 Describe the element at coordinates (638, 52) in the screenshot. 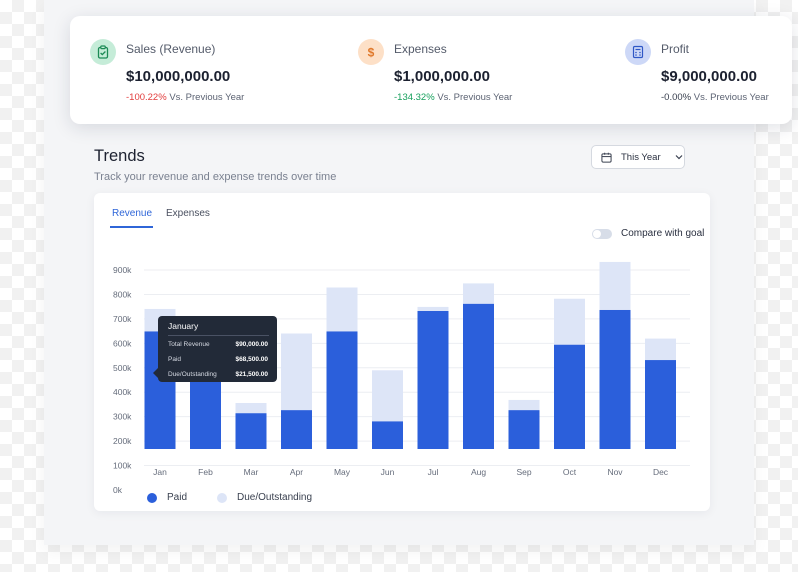

I see `calculator-icon` at that location.